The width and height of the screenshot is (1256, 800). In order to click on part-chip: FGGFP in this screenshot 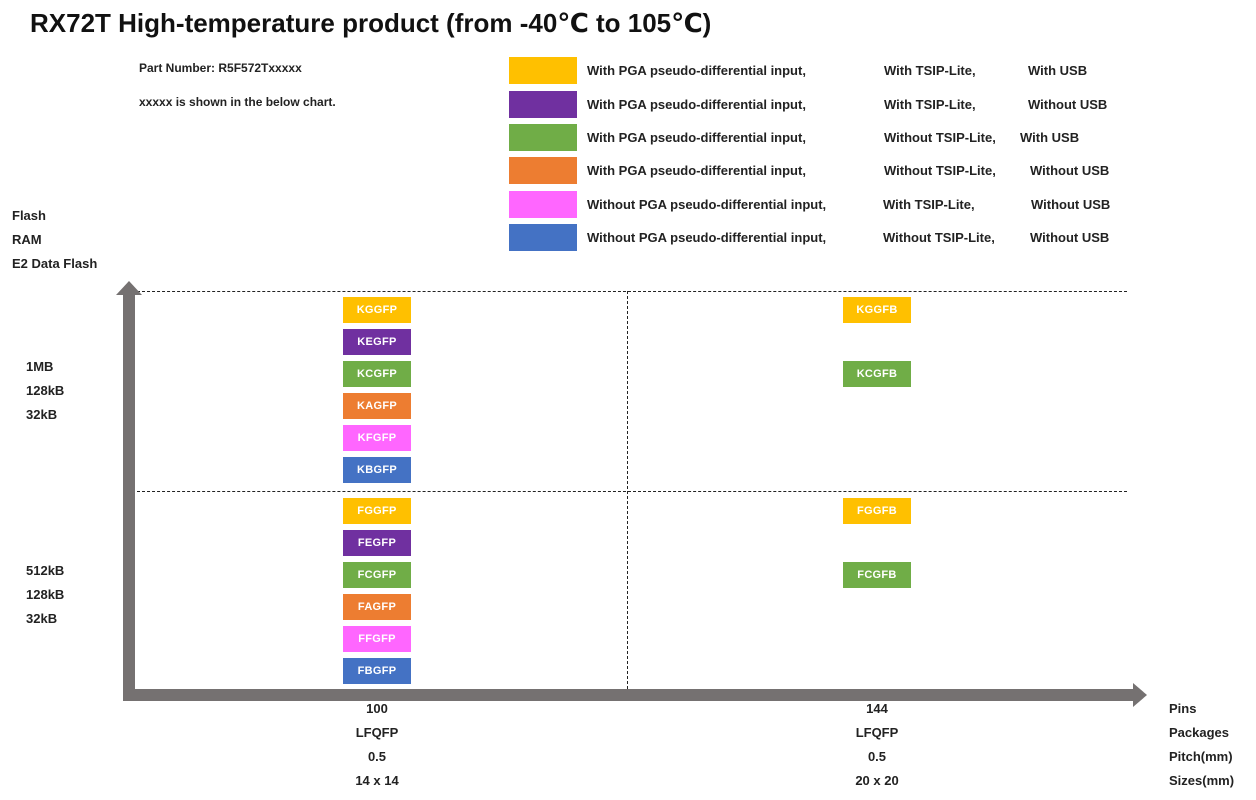, I will do `click(377, 511)`.